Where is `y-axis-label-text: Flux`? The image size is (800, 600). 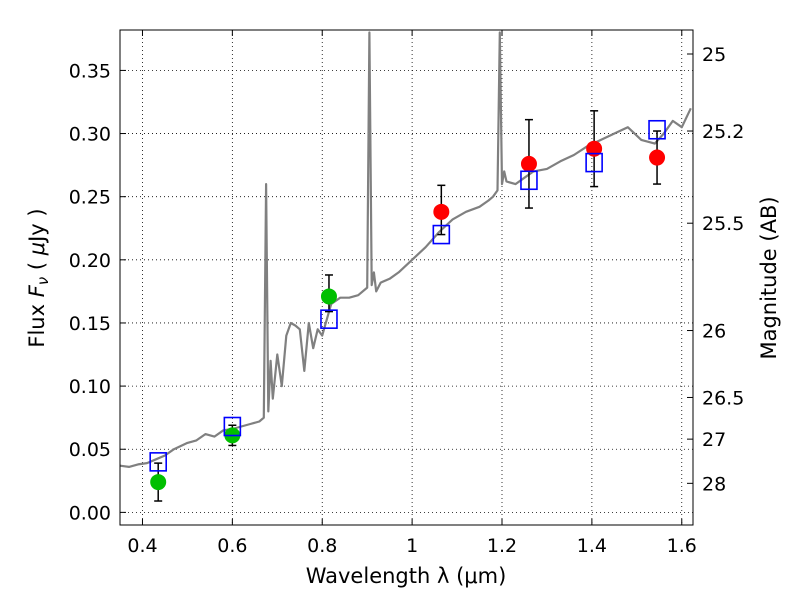
y-axis-label-text: Flux is located at coordinates (37, 322).